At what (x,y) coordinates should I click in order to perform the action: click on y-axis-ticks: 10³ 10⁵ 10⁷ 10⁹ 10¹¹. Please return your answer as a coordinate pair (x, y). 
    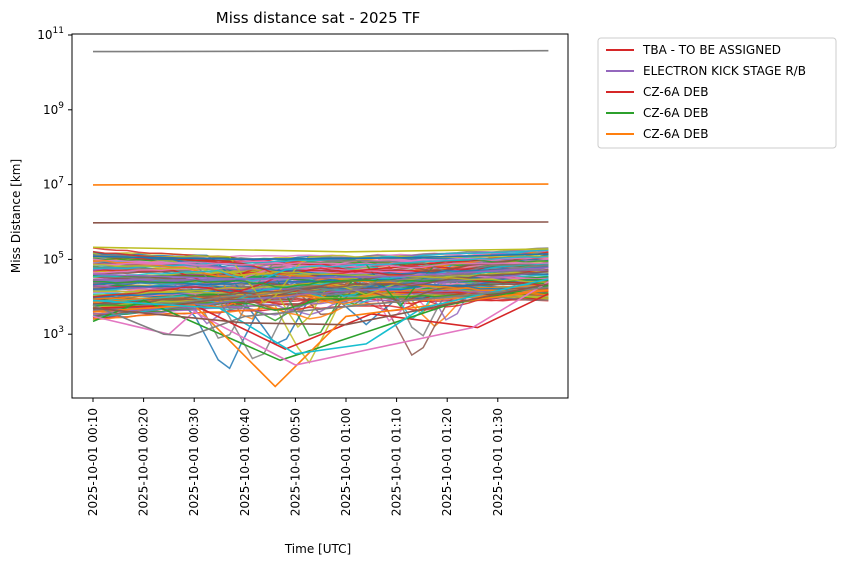
    Looking at the image, I should click on (54, 183).